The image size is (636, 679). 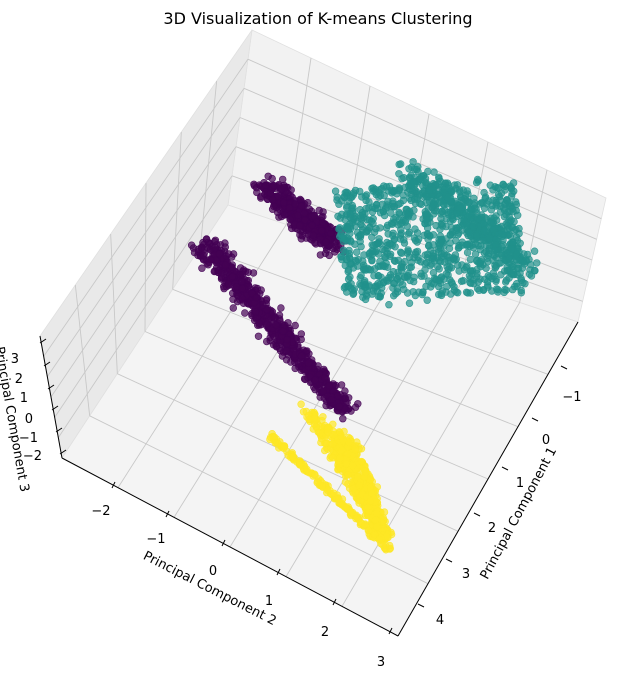 I want to click on z-tick-group: −2 −1 0 1 2 3, so click(x=39, y=401).